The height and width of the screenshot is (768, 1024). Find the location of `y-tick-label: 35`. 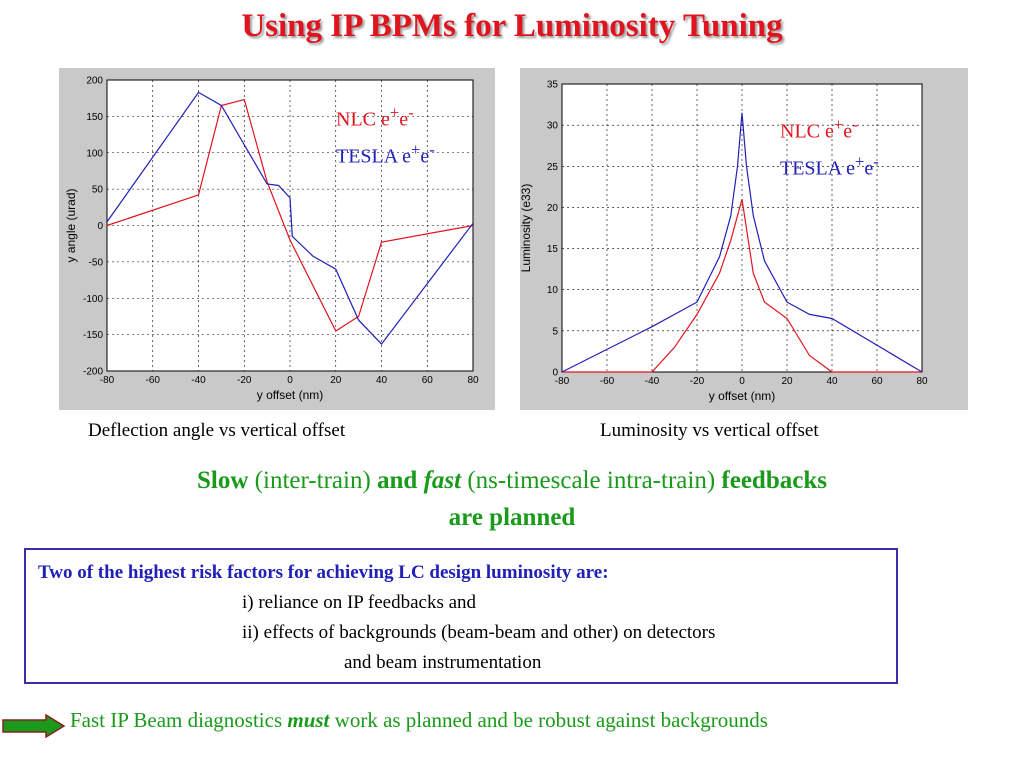

y-tick-label: 35 is located at coordinates (553, 85).